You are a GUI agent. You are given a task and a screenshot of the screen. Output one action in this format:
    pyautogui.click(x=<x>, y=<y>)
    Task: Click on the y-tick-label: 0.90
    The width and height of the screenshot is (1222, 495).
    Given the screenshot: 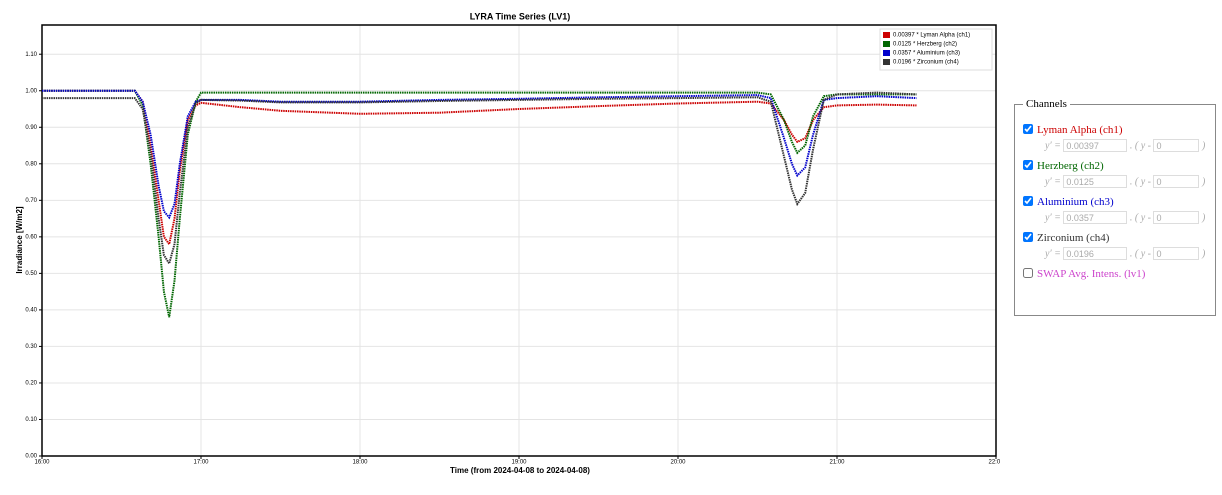 What is the action you would take?
    pyautogui.click(x=31, y=128)
    